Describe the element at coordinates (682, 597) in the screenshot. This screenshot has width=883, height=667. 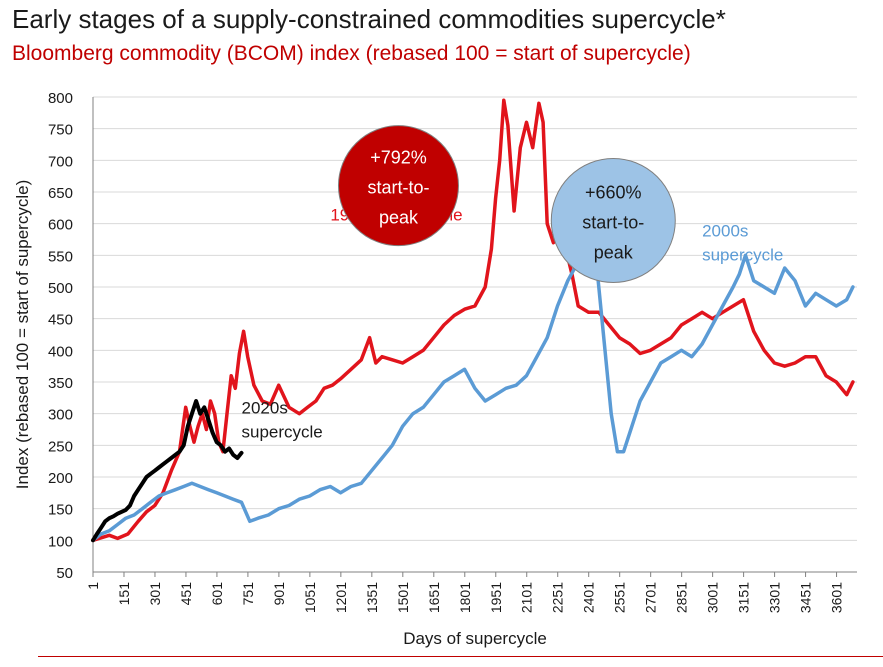
I see `x-tick-label: 2851` at that location.